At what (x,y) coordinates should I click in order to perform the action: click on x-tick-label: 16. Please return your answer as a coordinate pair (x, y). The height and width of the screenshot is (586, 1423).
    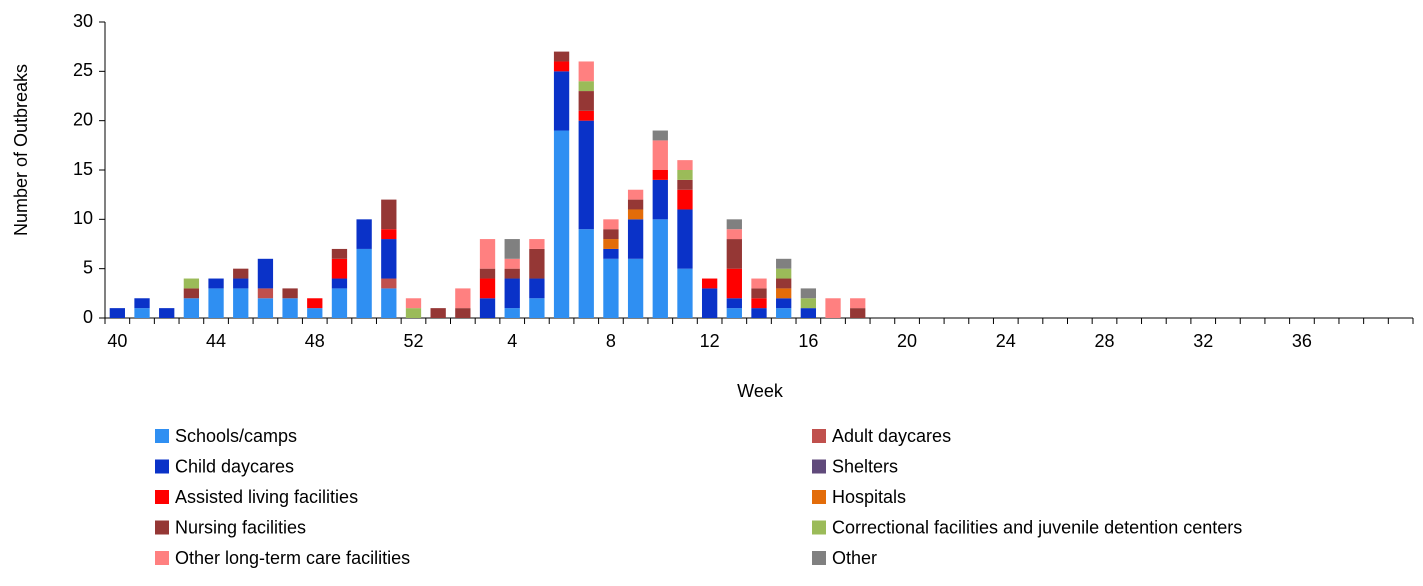
    Looking at the image, I should click on (808, 341).